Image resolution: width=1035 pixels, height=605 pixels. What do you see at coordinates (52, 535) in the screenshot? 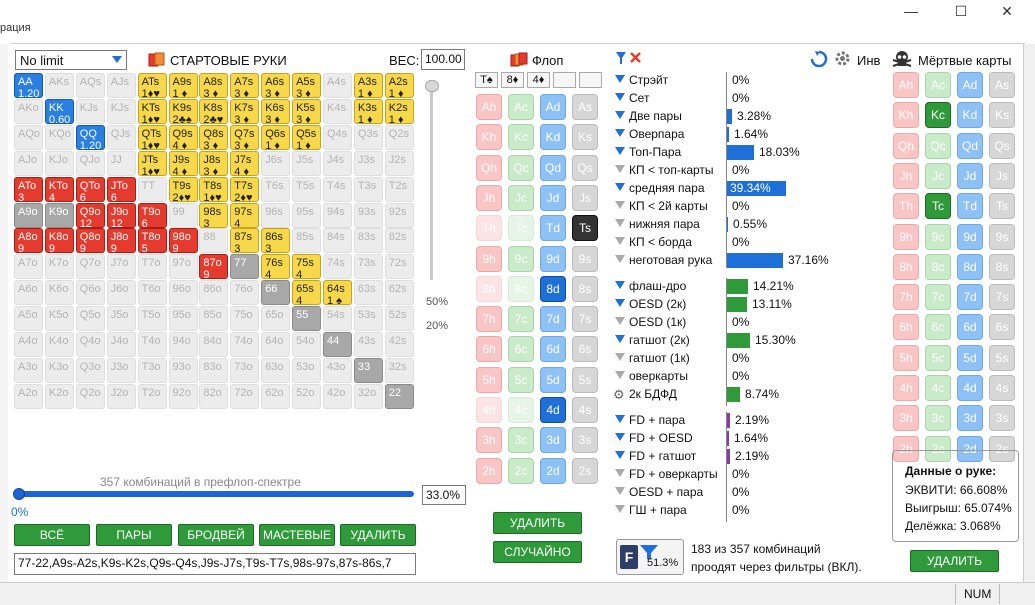
I see `range-button-0: ВСЁ` at bounding box center [52, 535].